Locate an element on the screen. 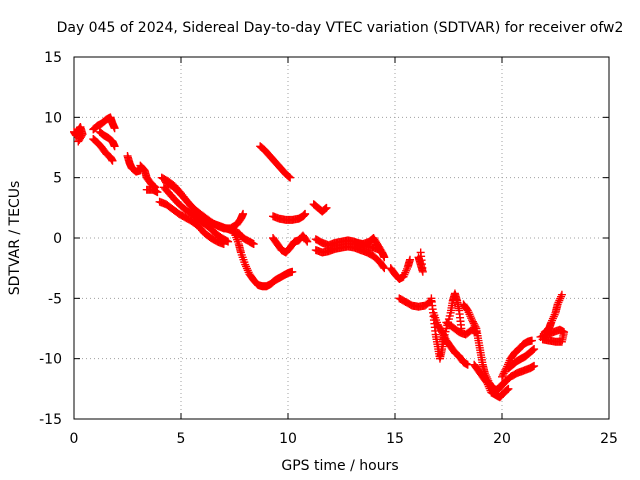 The image size is (640, 480). y-tick-label: -15 is located at coordinates (50, 420).